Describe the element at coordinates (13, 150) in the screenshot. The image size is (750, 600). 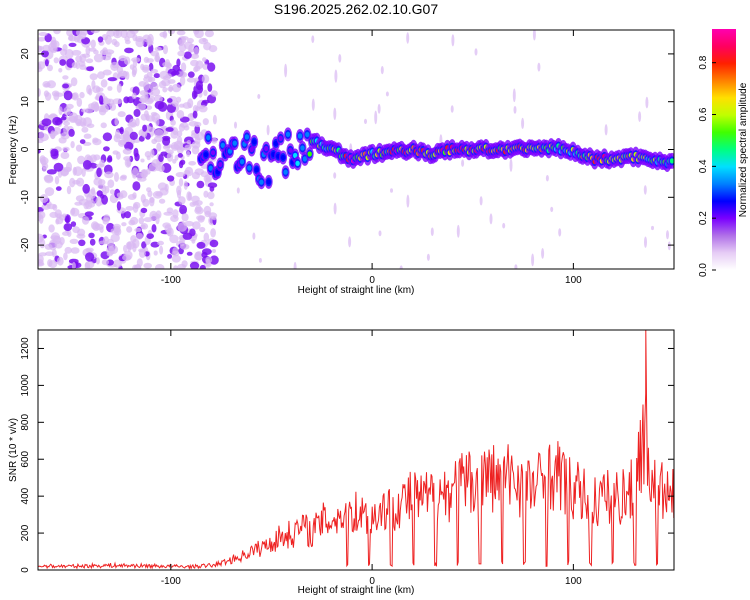
I see `spectrogram-y-label: Frequency (Hz)` at that location.